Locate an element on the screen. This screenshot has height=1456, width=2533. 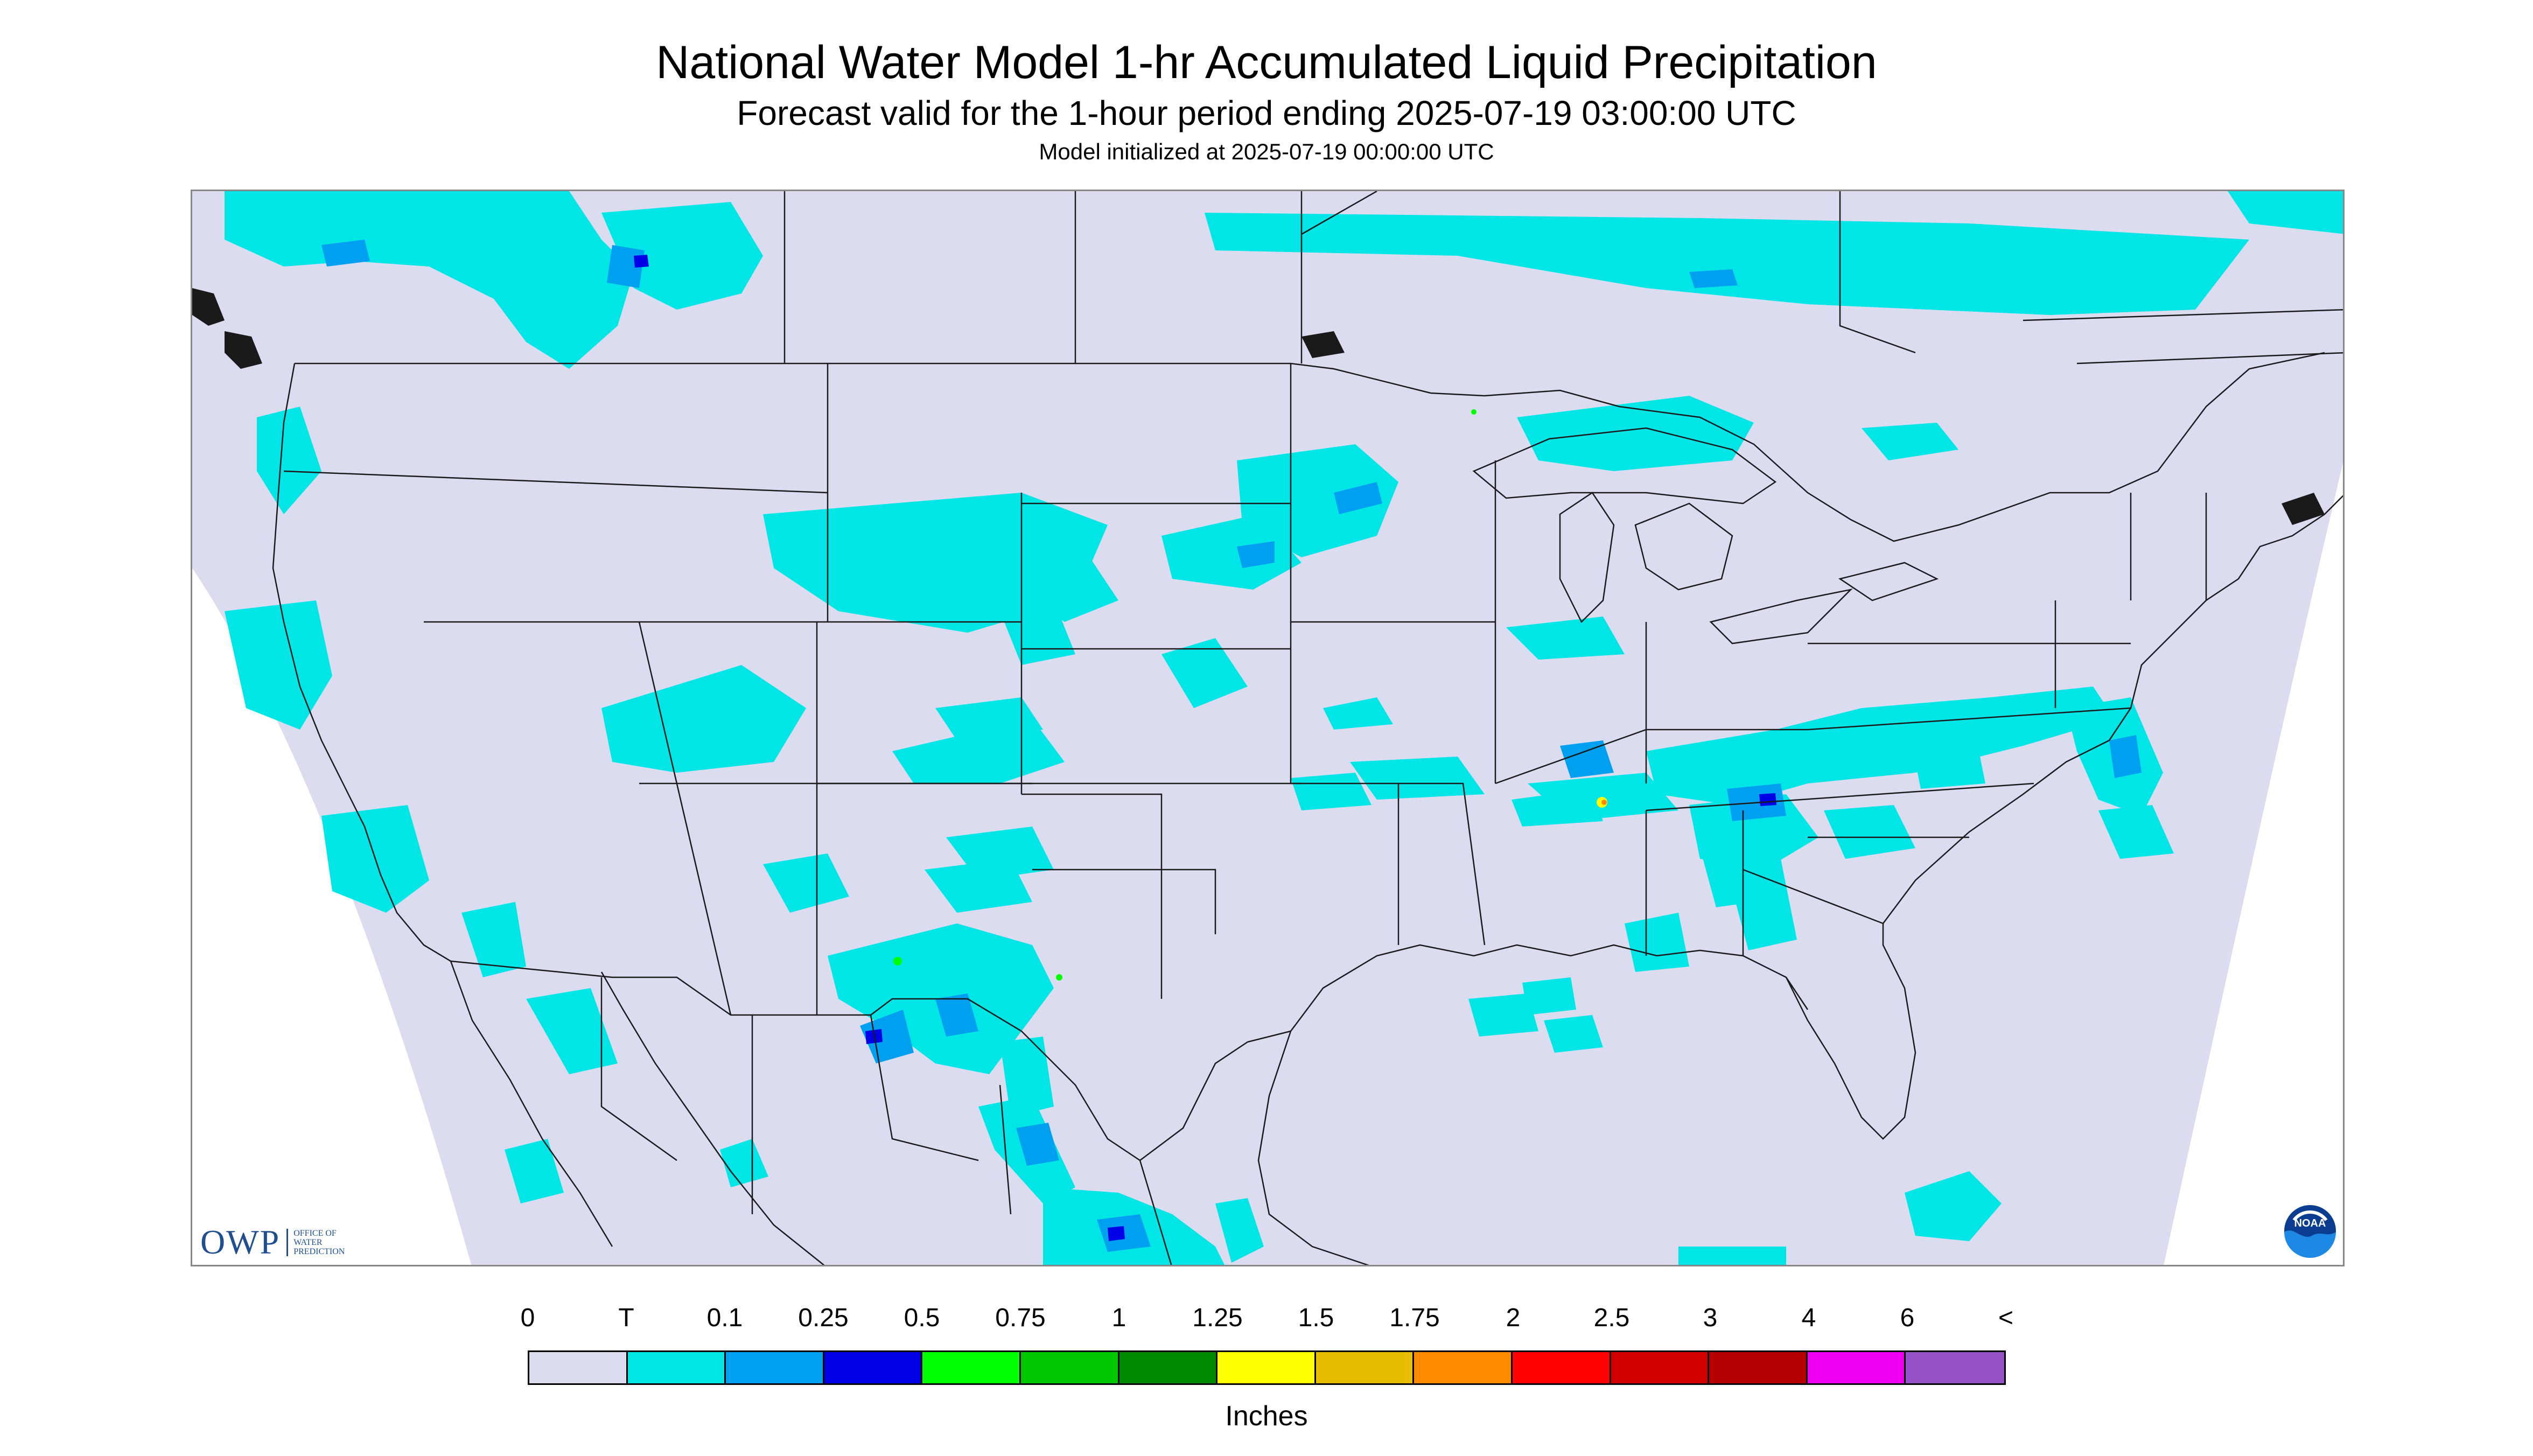
coastal-islands is located at coordinates (1258, 406).